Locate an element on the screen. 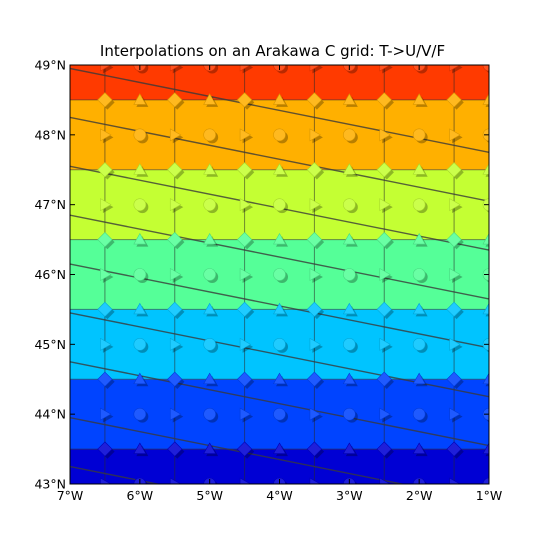 The width and height of the screenshot is (545, 550). x-tick-label: 7°W is located at coordinates (70, 495).